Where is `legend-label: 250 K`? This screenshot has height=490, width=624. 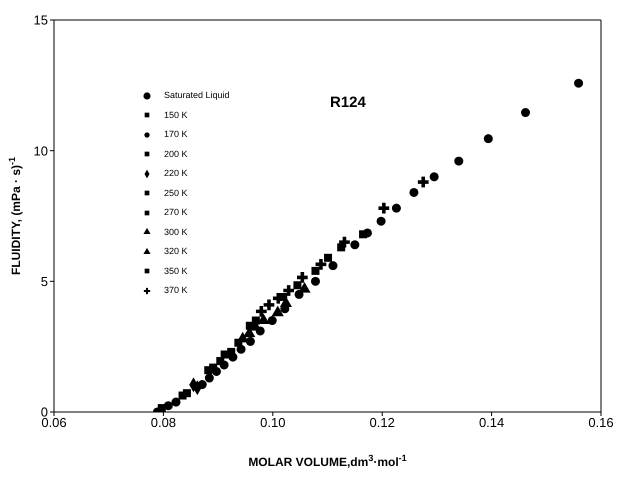
legend-label: 250 K is located at coordinates (176, 193).